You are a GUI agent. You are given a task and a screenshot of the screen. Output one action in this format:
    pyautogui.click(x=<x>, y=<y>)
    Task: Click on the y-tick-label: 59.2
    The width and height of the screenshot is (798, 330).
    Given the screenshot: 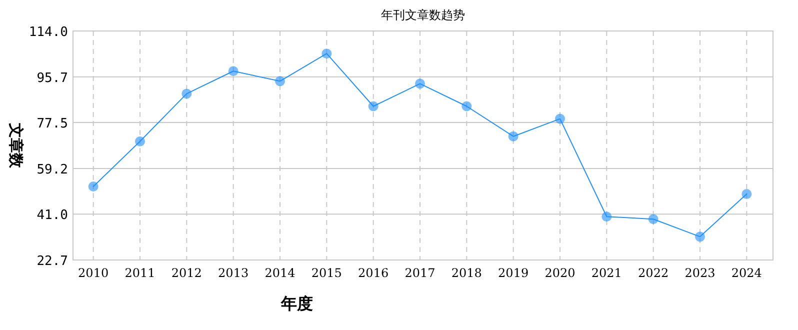 What is the action you would take?
    pyautogui.click(x=52, y=170)
    